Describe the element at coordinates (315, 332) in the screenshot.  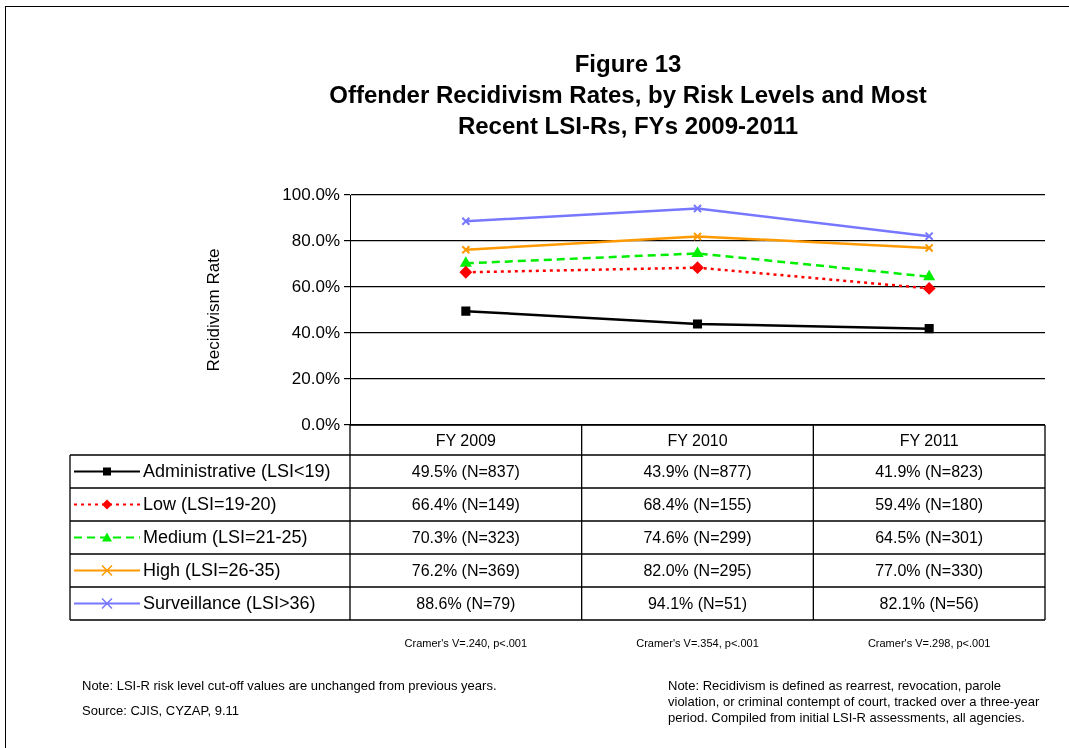
I see `y-tick-label: 40.0%` at that location.